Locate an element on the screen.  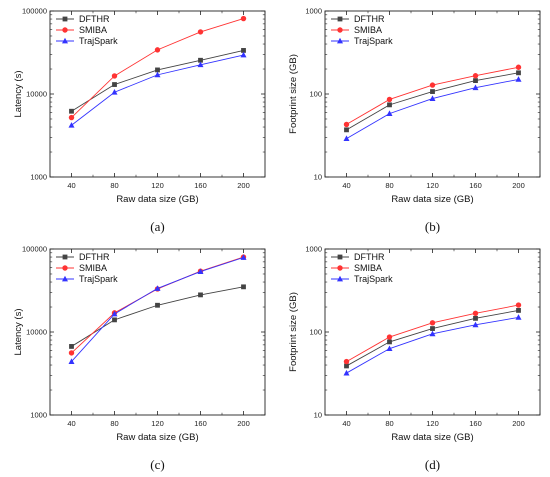
y-axis-title: Footprint size (GB) is located at coordinates (293, 94).